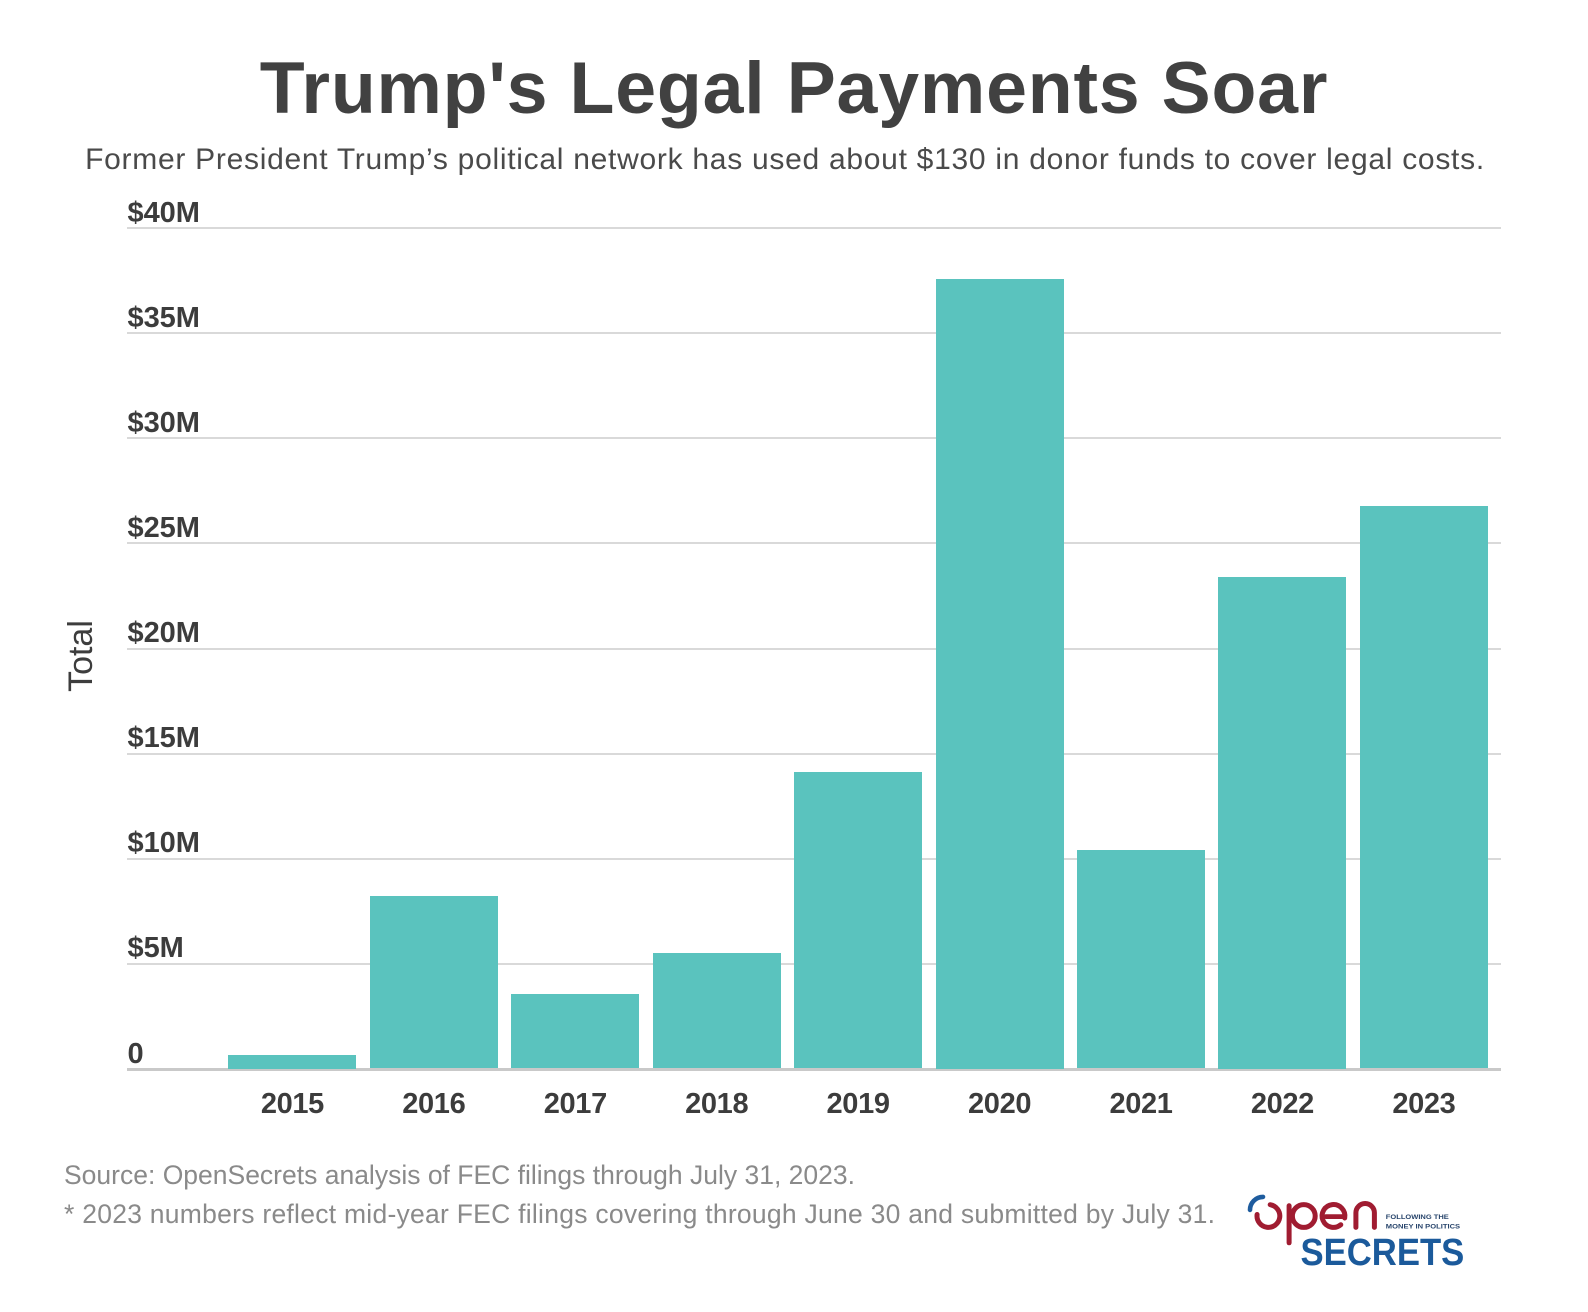 This screenshot has width=1588, height=1312. I want to click on svg-text: SECRETS, so click(1383, 1252).